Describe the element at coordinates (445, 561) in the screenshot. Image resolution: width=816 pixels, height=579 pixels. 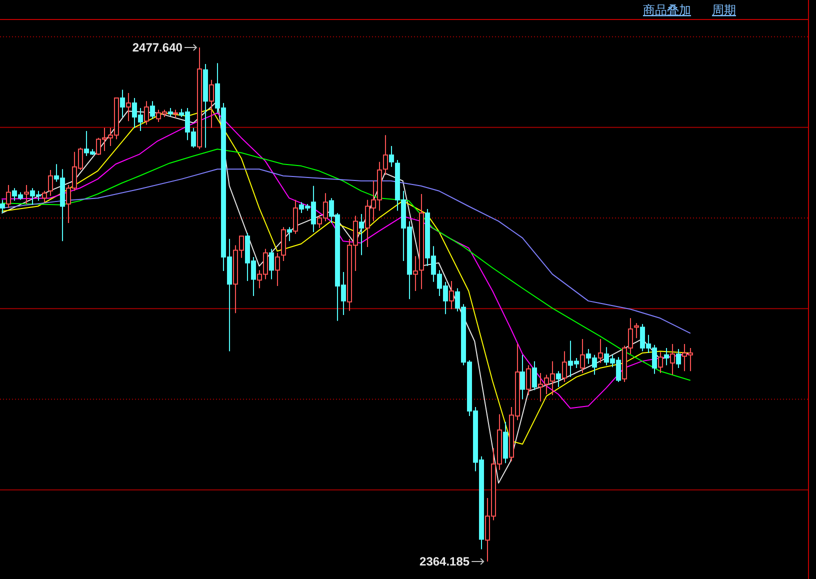
I see `annotation: 2364.185` at that location.